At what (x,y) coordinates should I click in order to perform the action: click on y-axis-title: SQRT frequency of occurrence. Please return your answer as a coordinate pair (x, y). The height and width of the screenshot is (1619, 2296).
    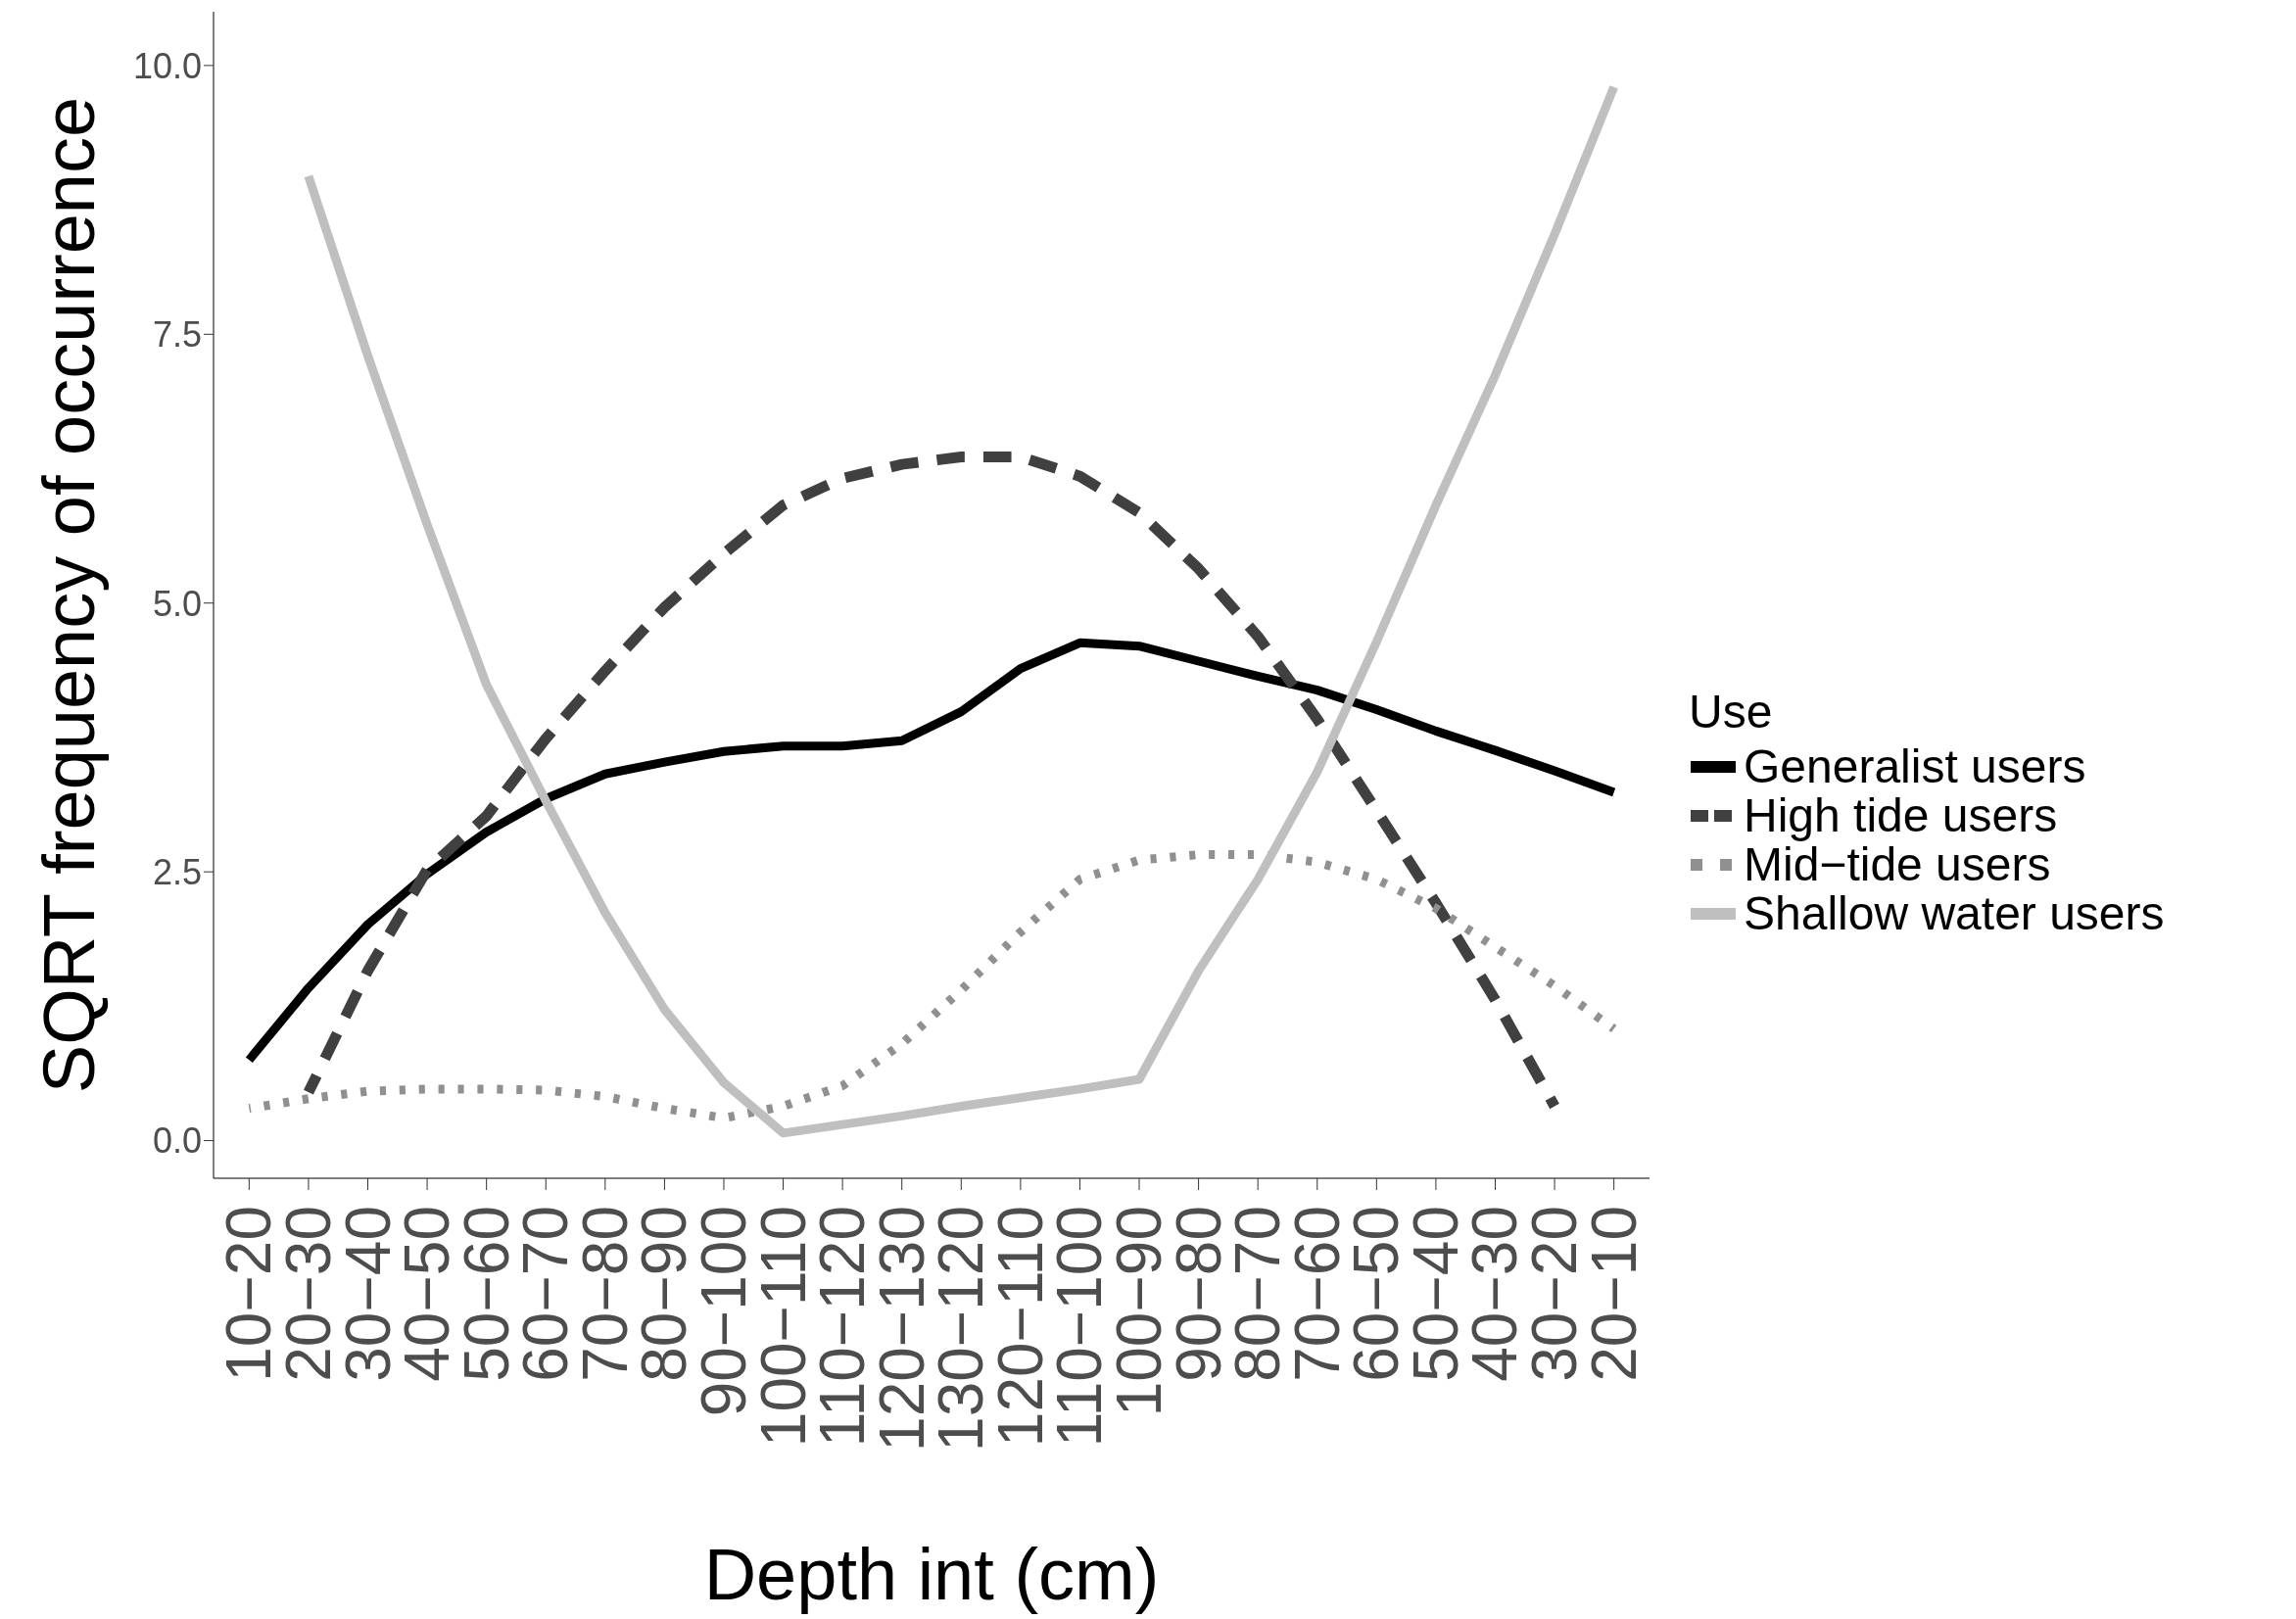
    Looking at the image, I should click on (70, 595).